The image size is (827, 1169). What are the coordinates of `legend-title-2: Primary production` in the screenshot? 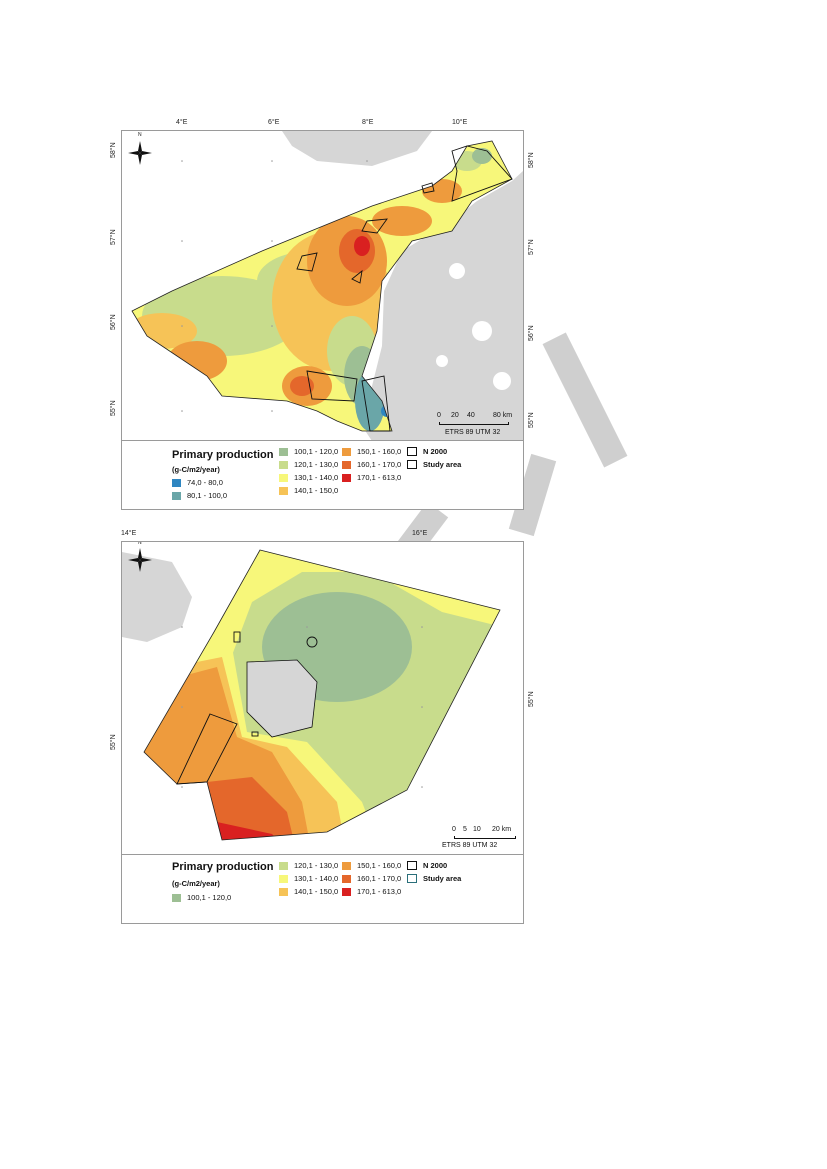 It's located at (223, 867).